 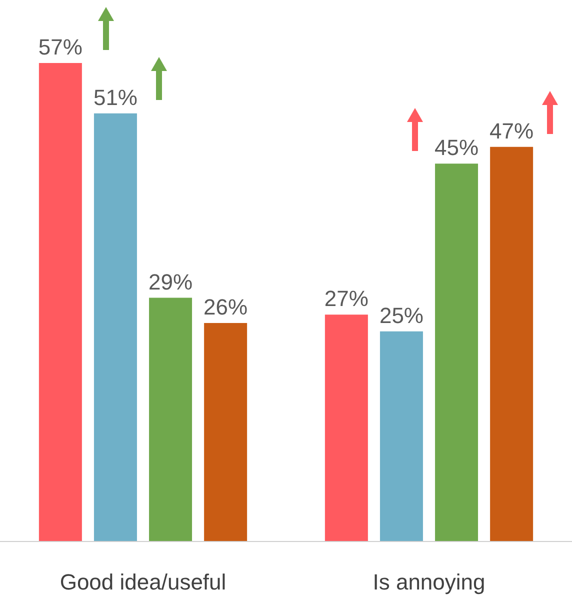 I want to click on data-label: 57%, so click(x=60, y=47).